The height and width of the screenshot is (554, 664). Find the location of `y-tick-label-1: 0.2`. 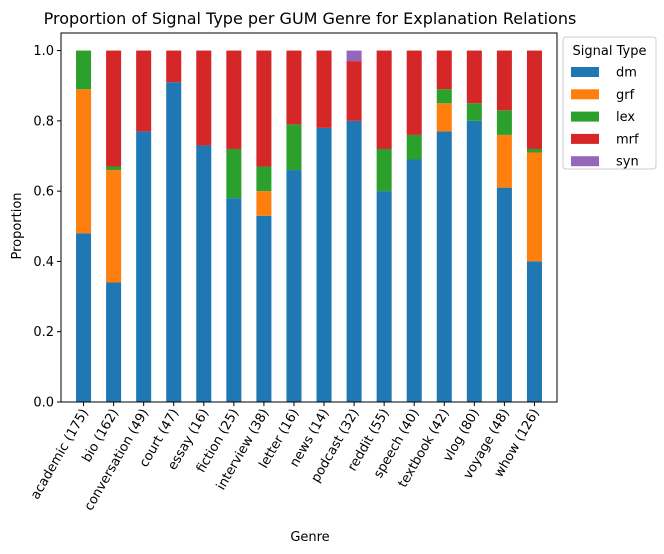

y-tick-label-1: 0.2 is located at coordinates (43, 332).